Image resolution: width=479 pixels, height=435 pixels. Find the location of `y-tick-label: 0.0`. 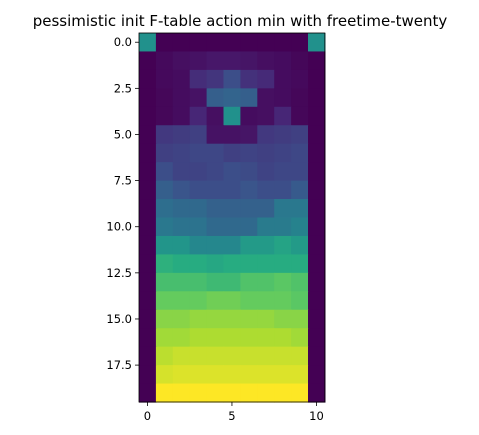

y-tick-label: 0.0 is located at coordinates (123, 42).